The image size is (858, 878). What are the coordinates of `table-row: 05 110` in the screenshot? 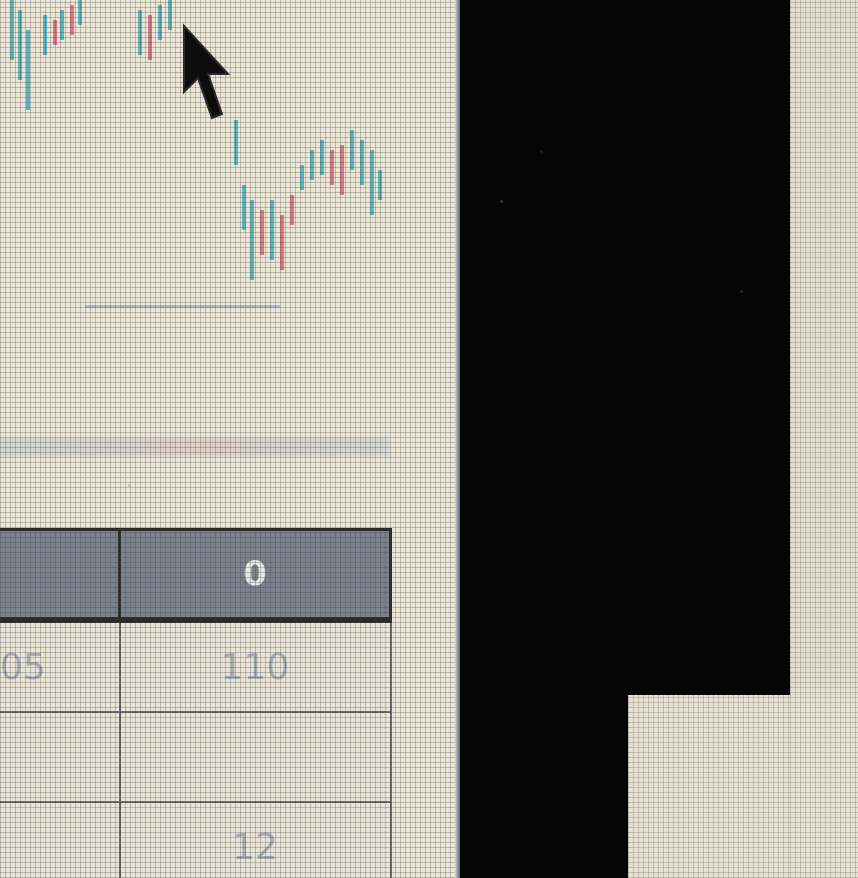 It's located at (196, 666).